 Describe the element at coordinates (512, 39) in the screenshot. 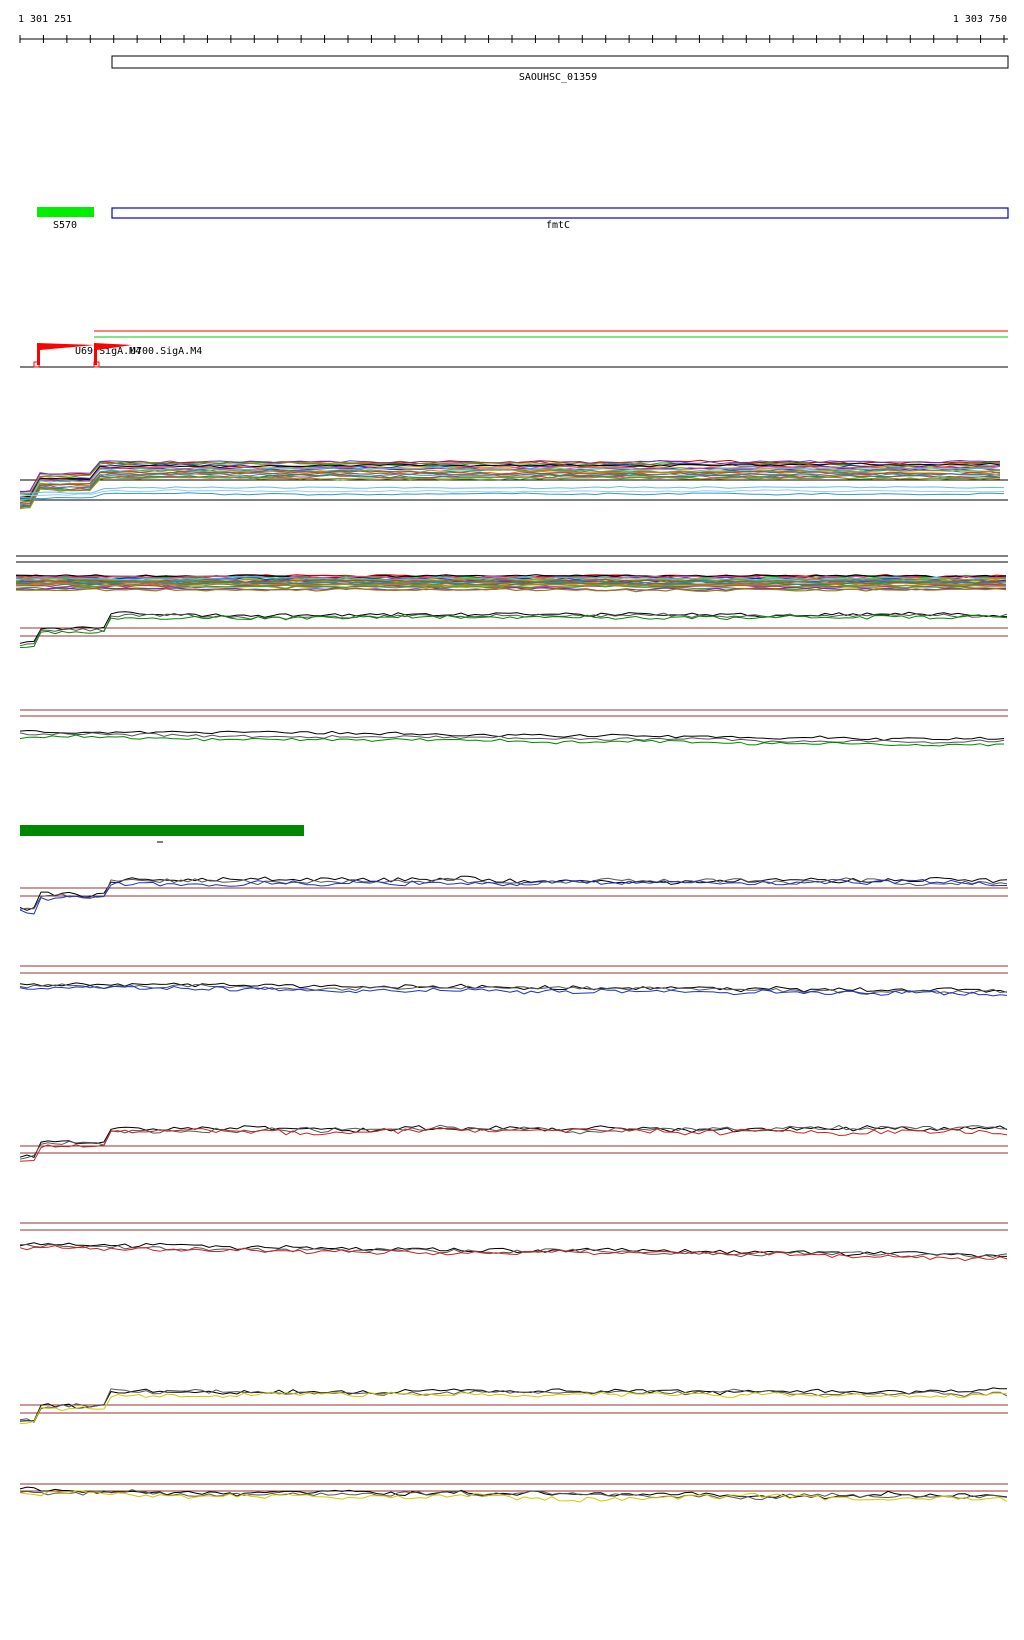

I see `ruler-ticks` at that location.